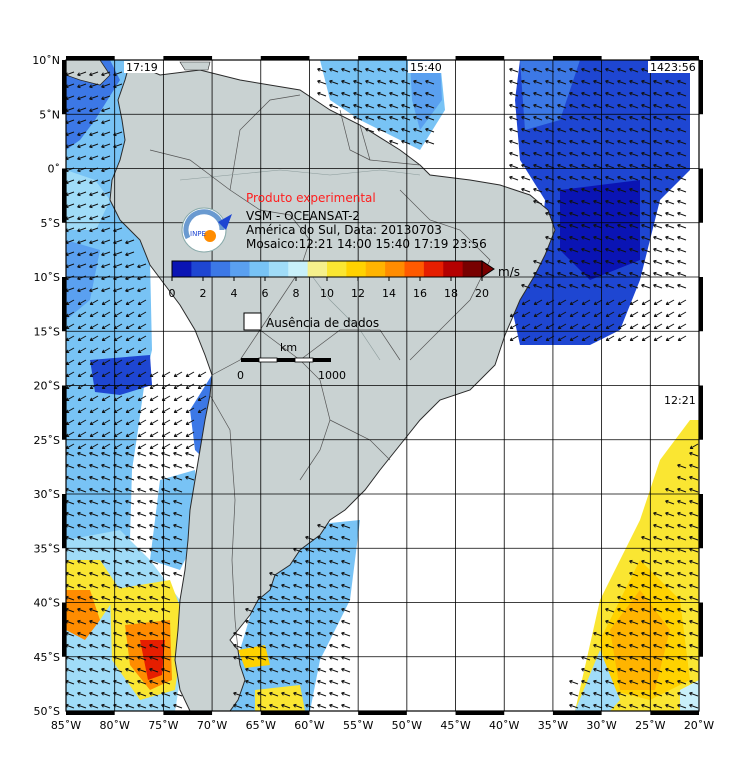 The height and width of the screenshot is (781, 741). What do you see at coordinates (311, 198) in the screenshot?
I see `experimental-label: Produto experimental` at bounding box center [311, 198].